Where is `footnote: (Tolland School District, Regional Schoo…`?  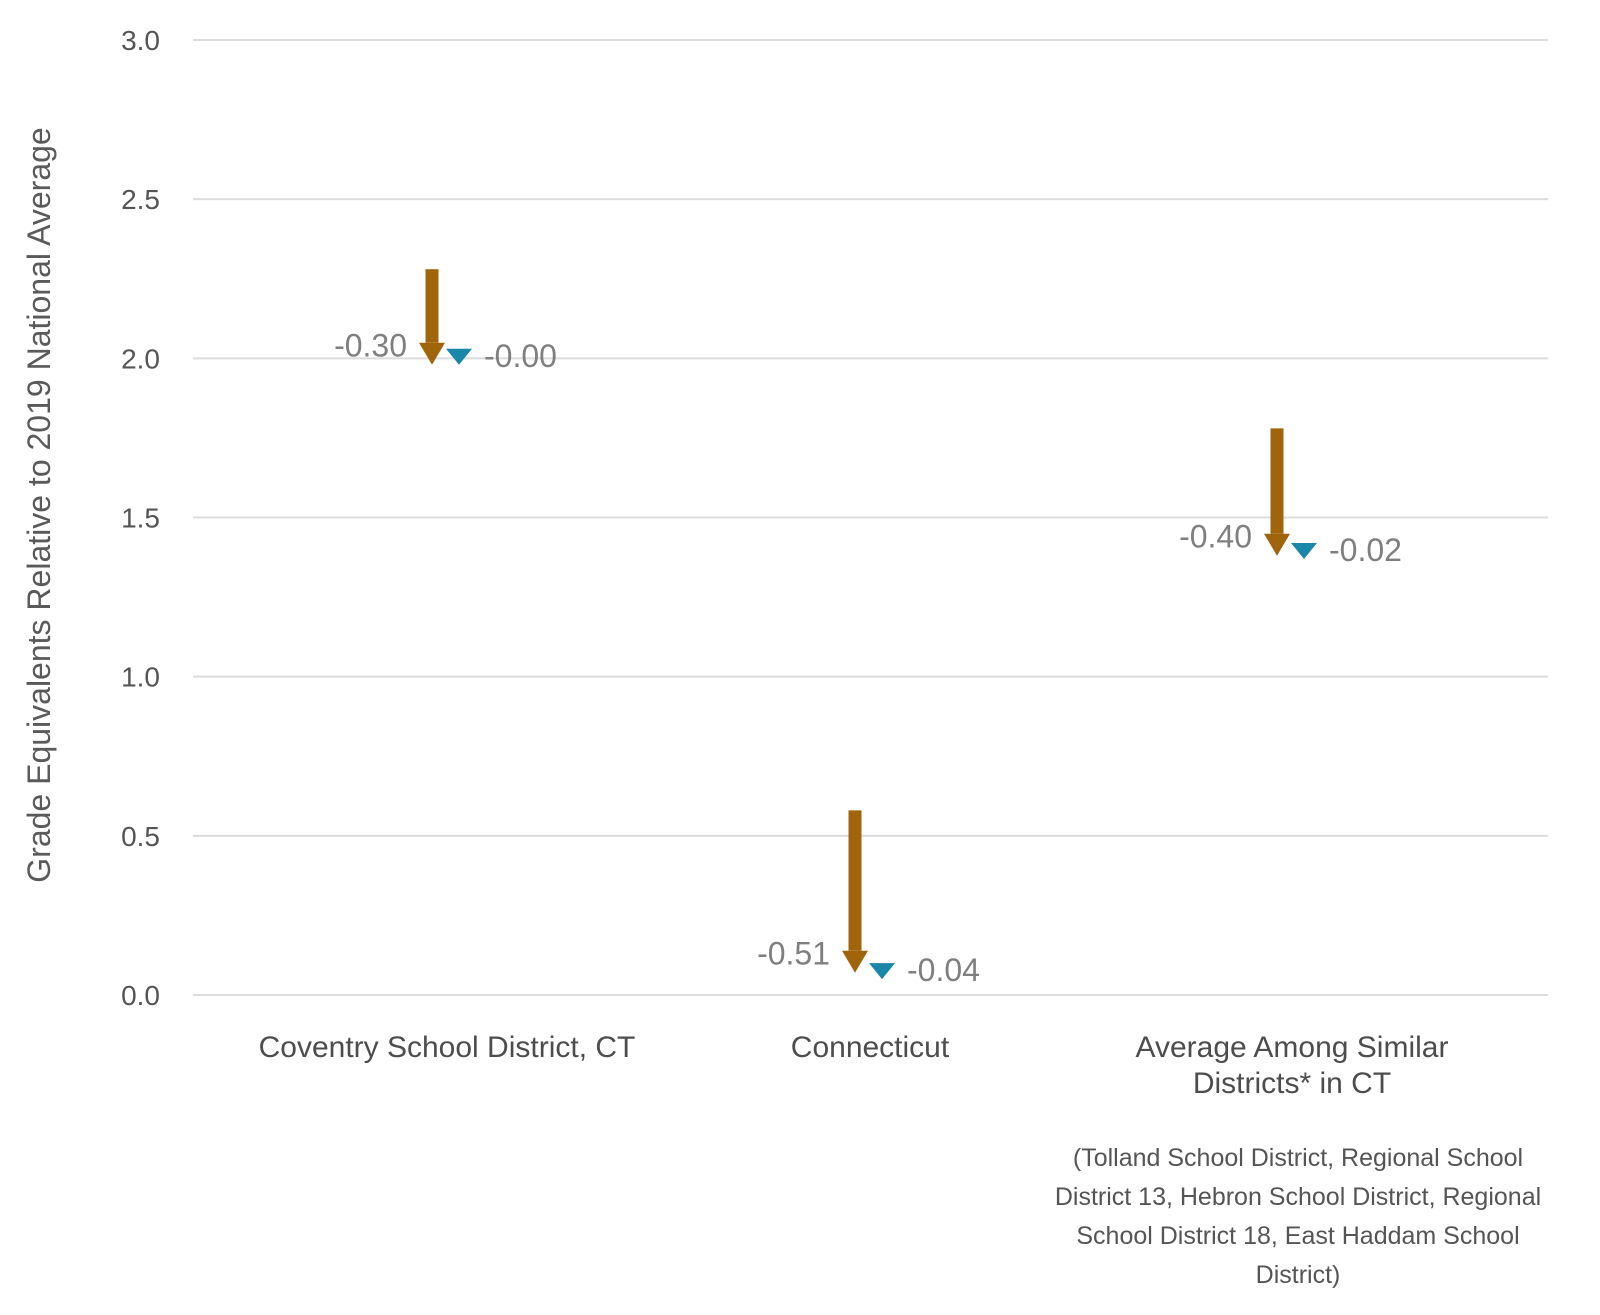
footnote: (Tolland School District, Regional Schoo… is located at coordinates (1298, 1216).